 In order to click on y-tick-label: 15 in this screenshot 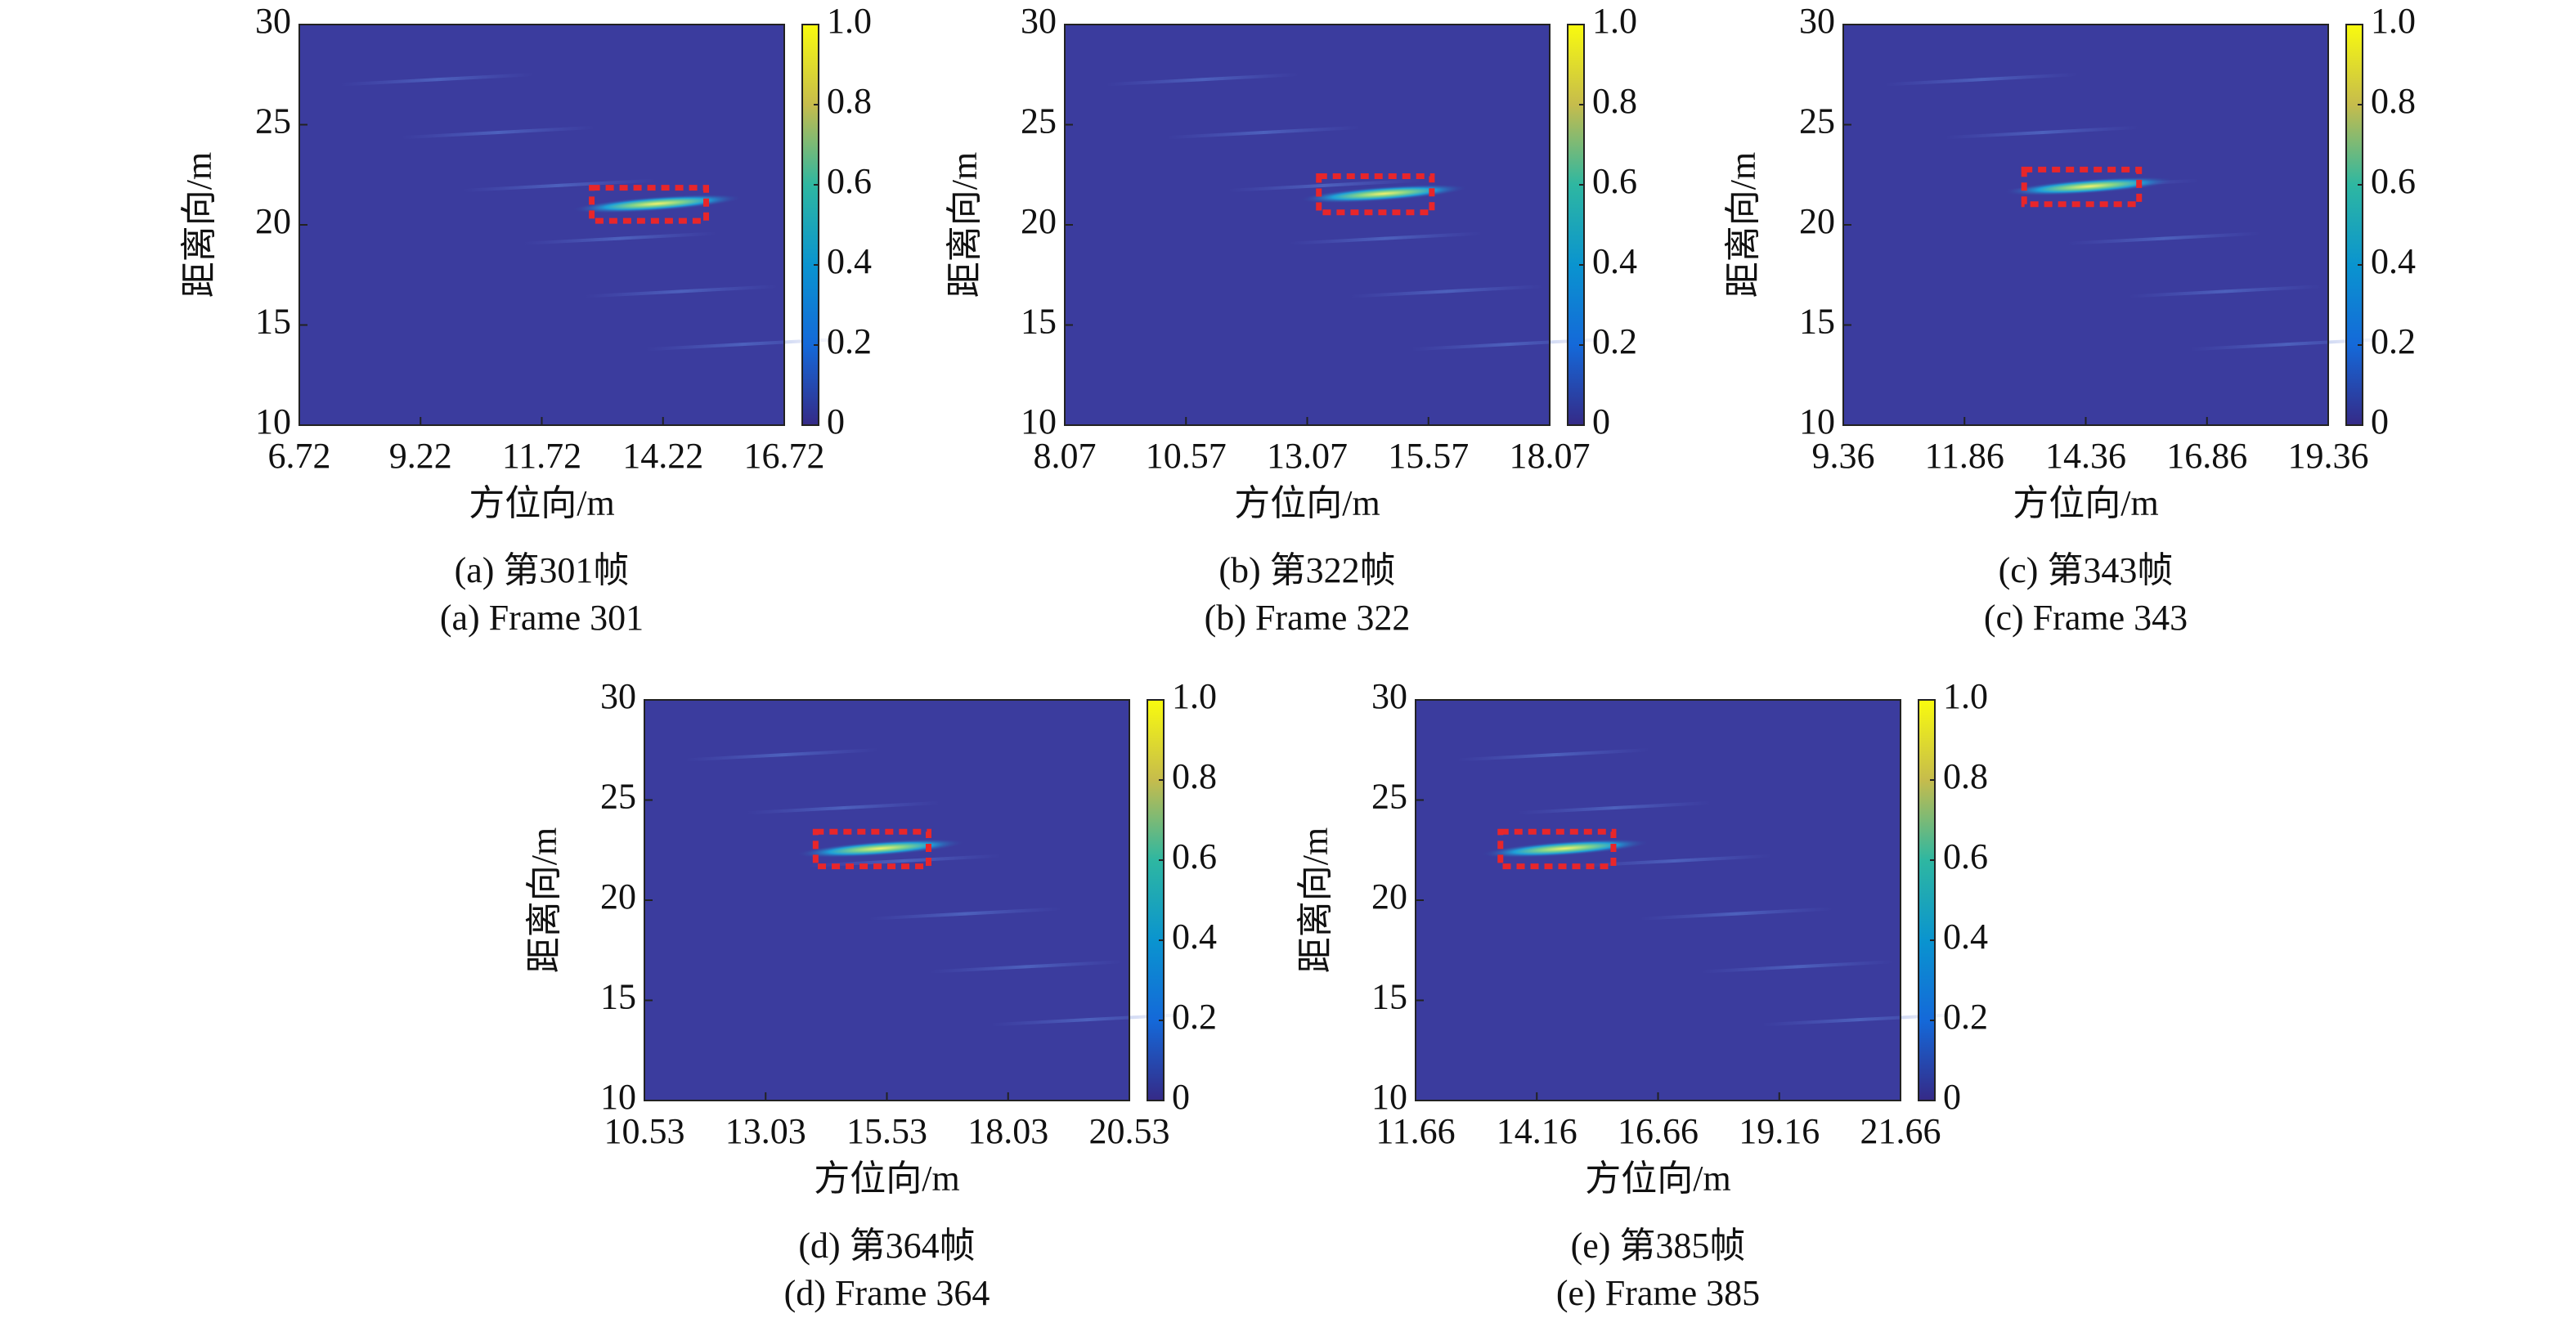, I will do `click(1817, 322)`.